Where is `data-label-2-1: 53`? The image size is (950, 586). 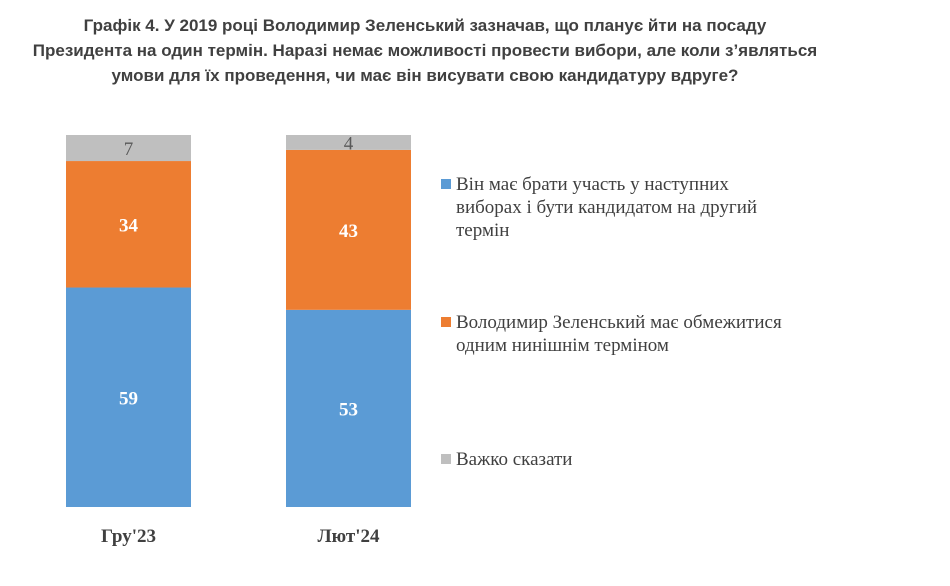 data-label-2-1: 53 is located at coordinates (348, 409).